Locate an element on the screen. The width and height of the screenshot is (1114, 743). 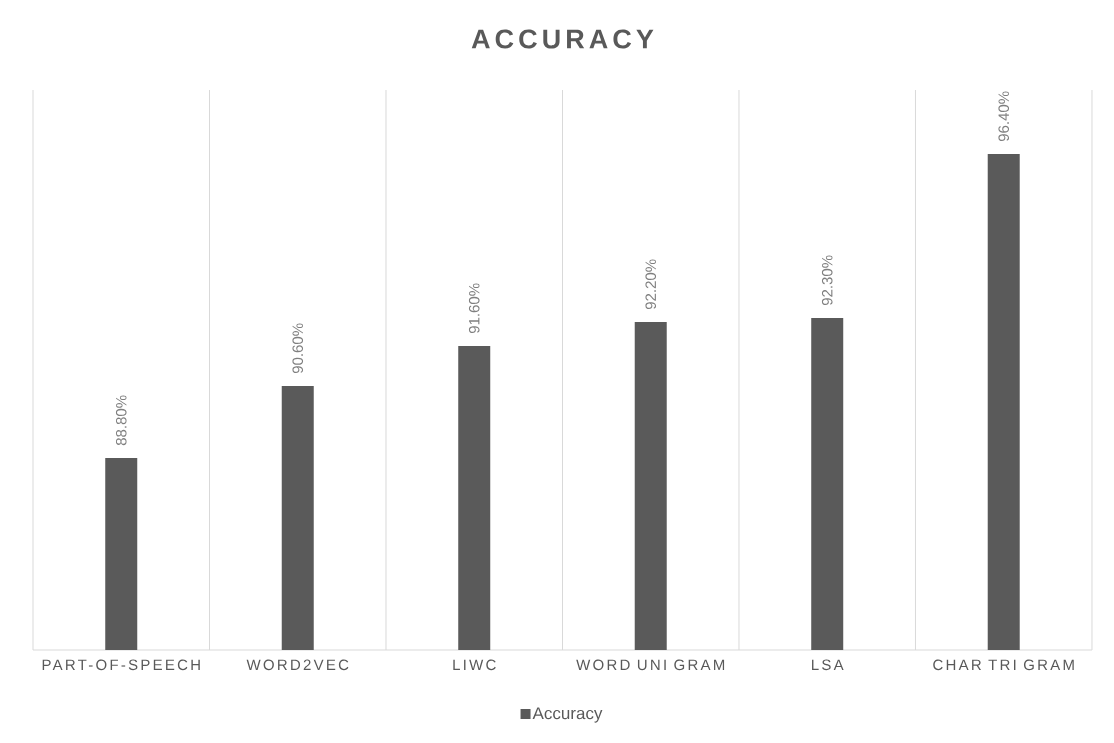
data-label: 92.20% is located at coordinates (651, 284).